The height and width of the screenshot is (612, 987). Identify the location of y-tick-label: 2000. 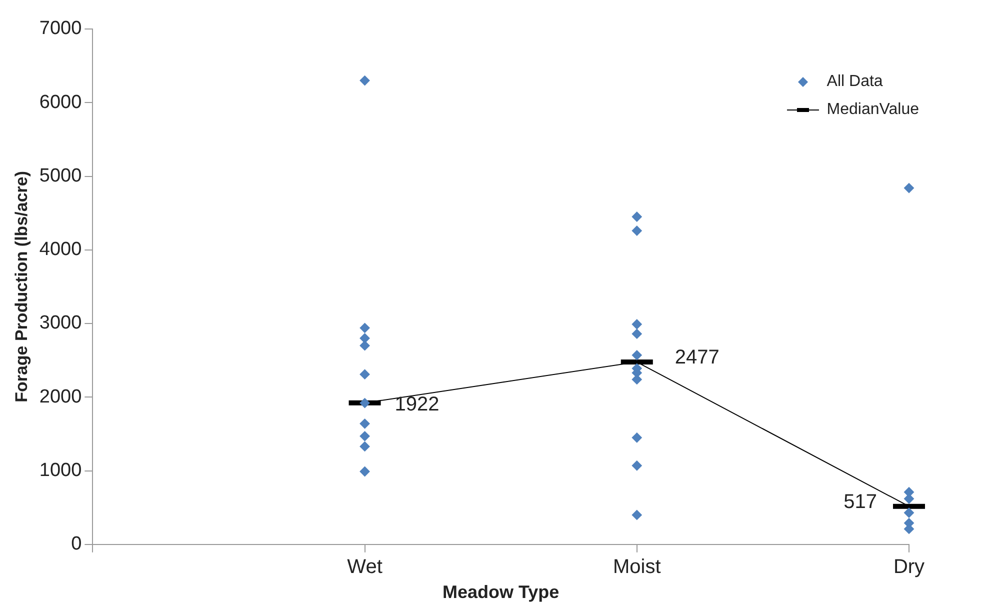
(60, 397).